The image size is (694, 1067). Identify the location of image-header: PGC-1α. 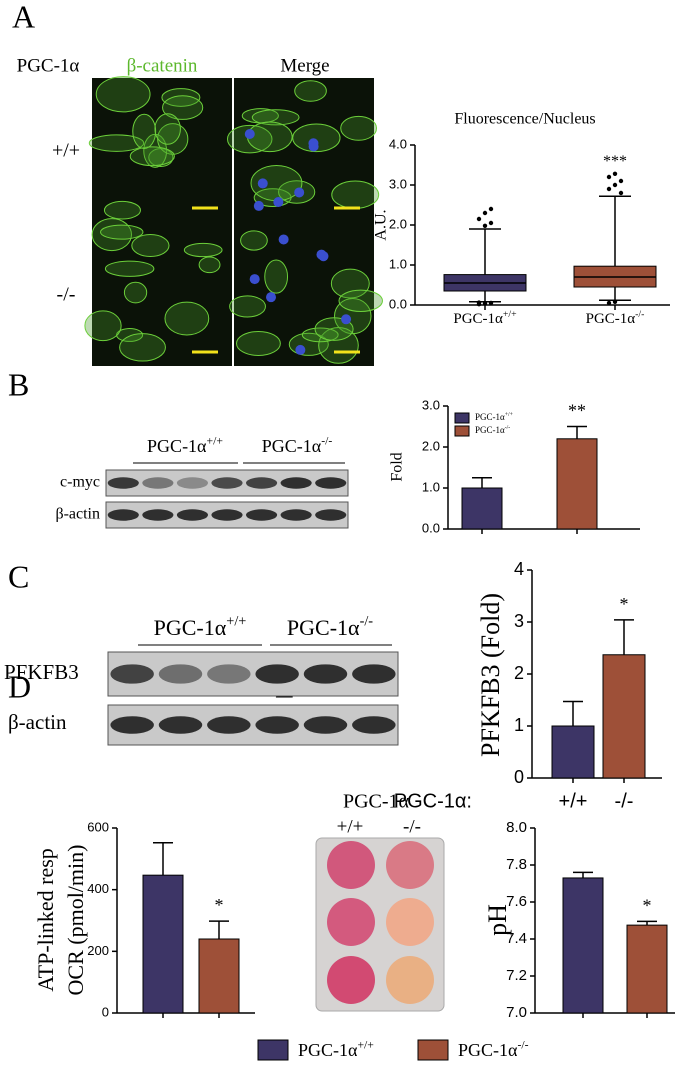
(376, 802).